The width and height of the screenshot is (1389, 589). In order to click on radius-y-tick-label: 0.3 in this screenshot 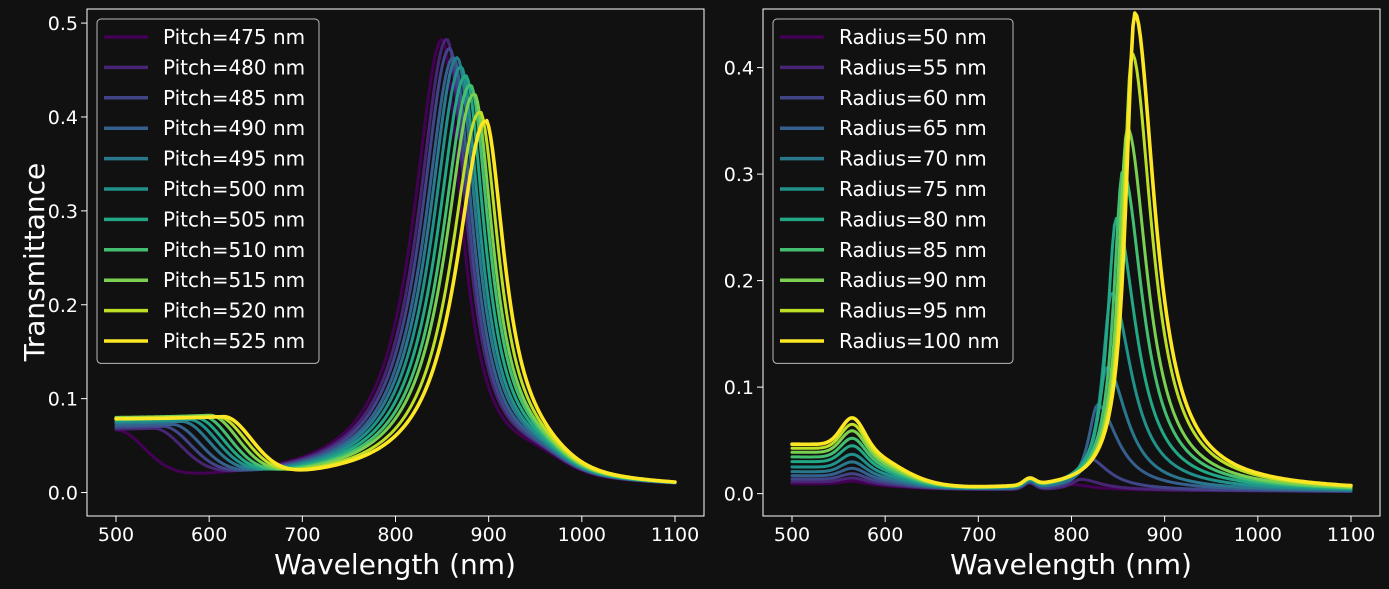, I will do `click(739, 175)`.